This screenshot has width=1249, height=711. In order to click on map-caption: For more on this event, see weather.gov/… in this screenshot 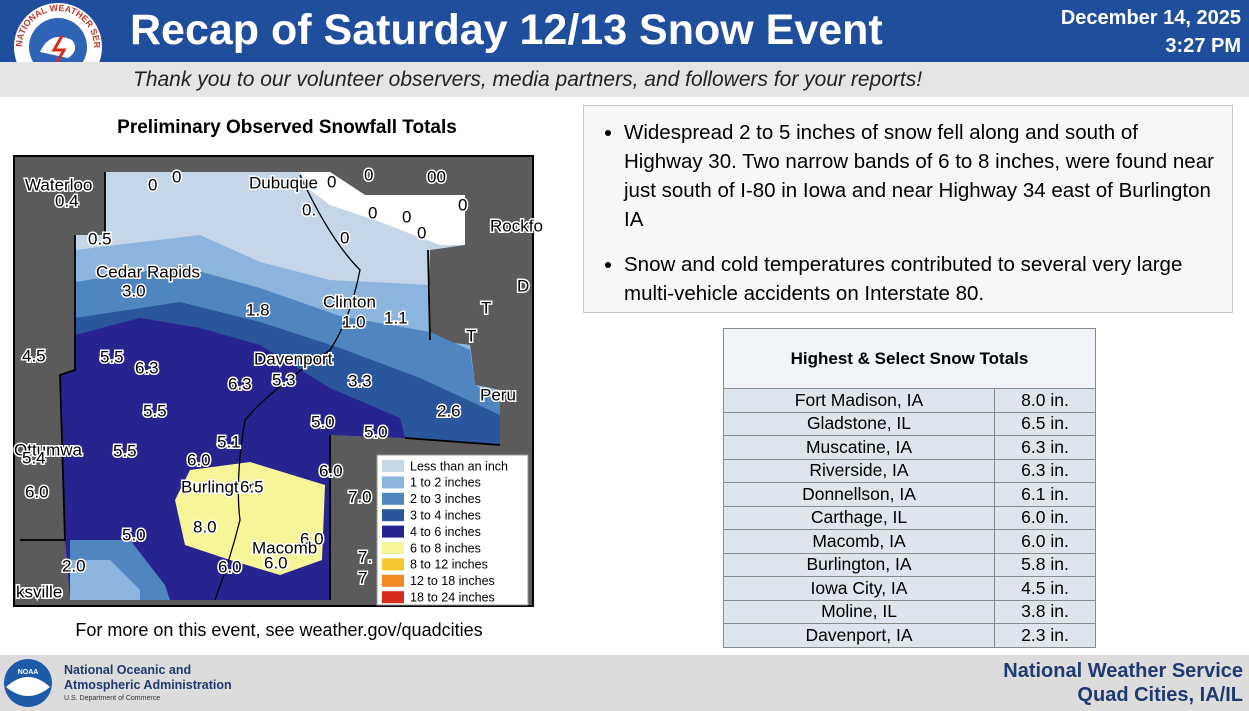, I will do `click(279, 630)`.